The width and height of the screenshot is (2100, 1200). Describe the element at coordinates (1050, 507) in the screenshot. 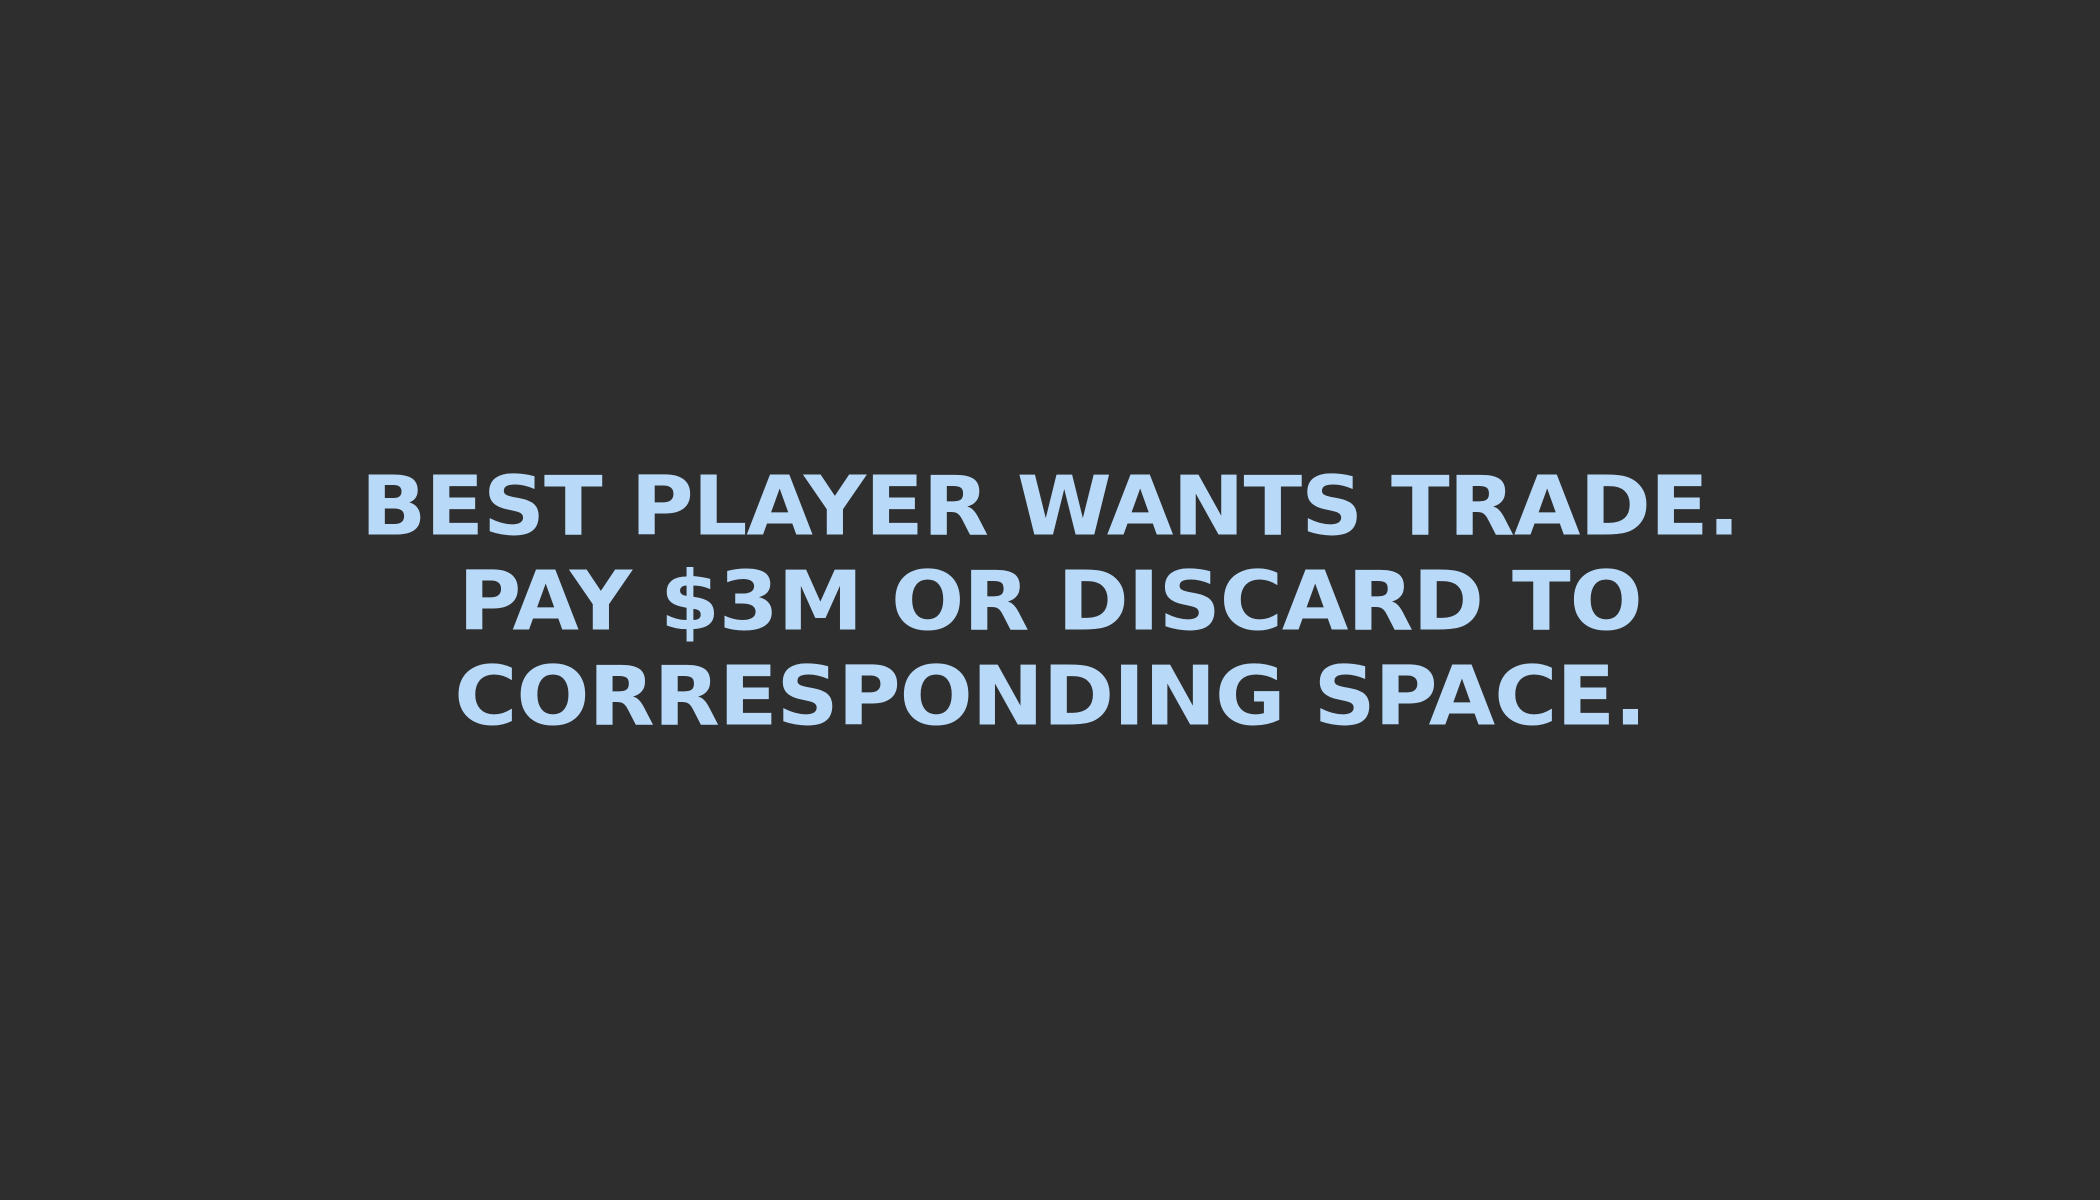

I see `card-message-line-1: BEST PLAYER WANTS TRADE.` at that location.